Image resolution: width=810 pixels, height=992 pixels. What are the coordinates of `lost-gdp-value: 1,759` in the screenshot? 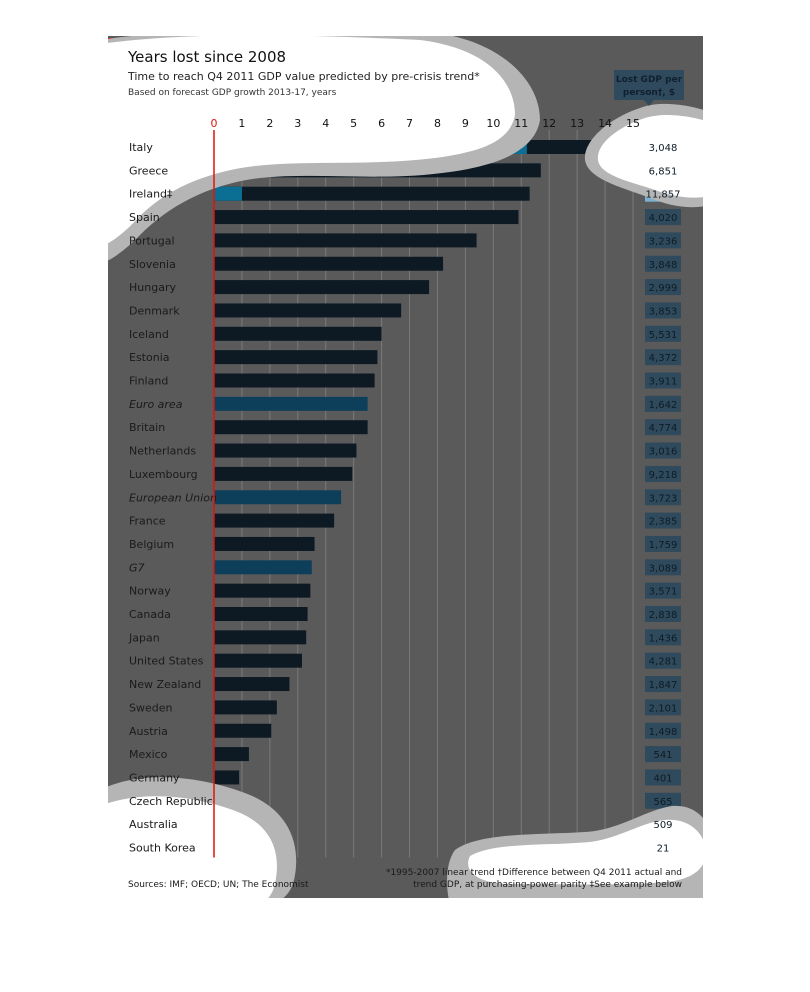 It's located at (663, 545).